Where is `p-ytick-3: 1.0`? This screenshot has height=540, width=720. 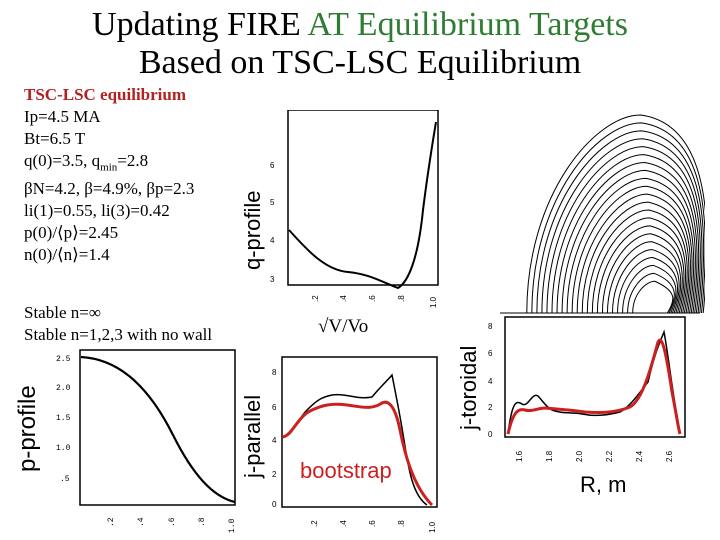 p-ytick-3: 1.0 is located at coordinates (63, 448).